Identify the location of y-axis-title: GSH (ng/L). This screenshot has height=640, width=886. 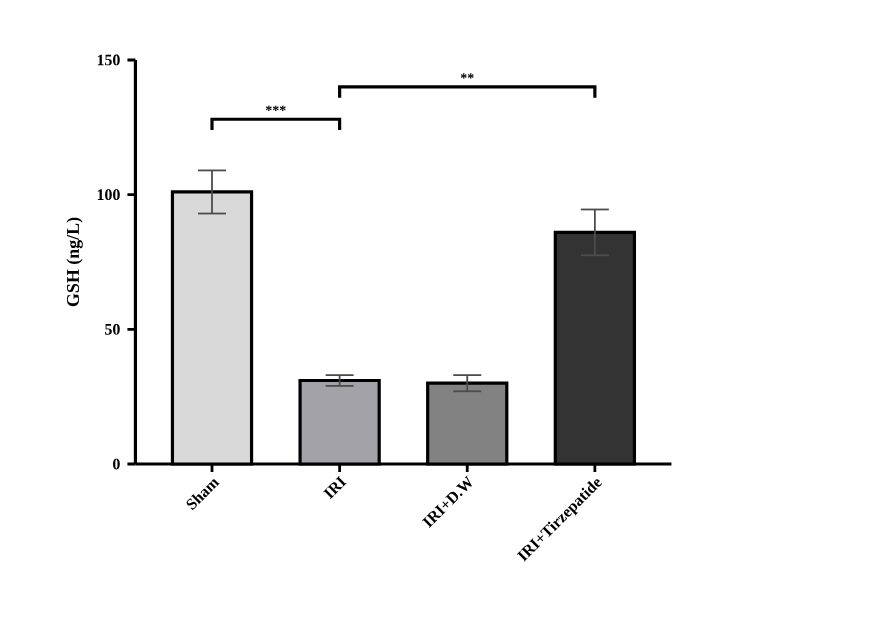
(74, 262).